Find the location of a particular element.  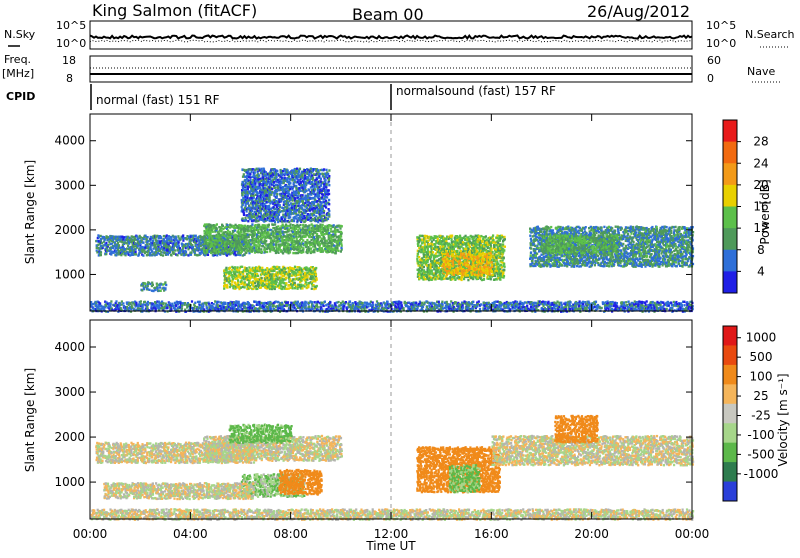

freq-panel: Freq. [MHz] 18 8 60 0 Nave is located at coordinates (392, 69).